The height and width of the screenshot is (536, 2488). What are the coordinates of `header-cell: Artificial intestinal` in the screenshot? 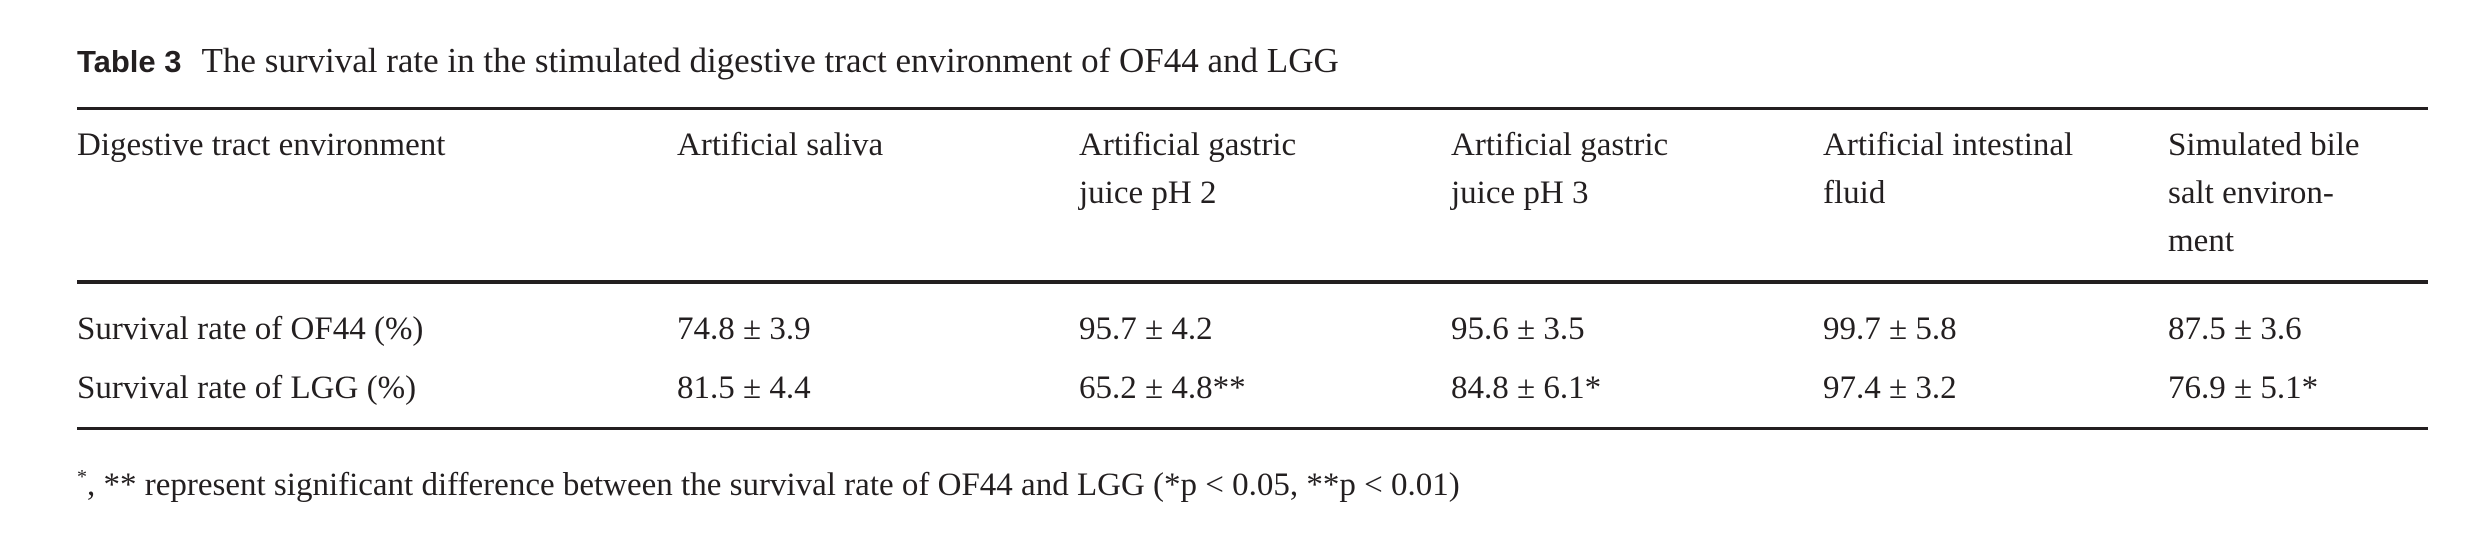 It's located at (1948, 145).